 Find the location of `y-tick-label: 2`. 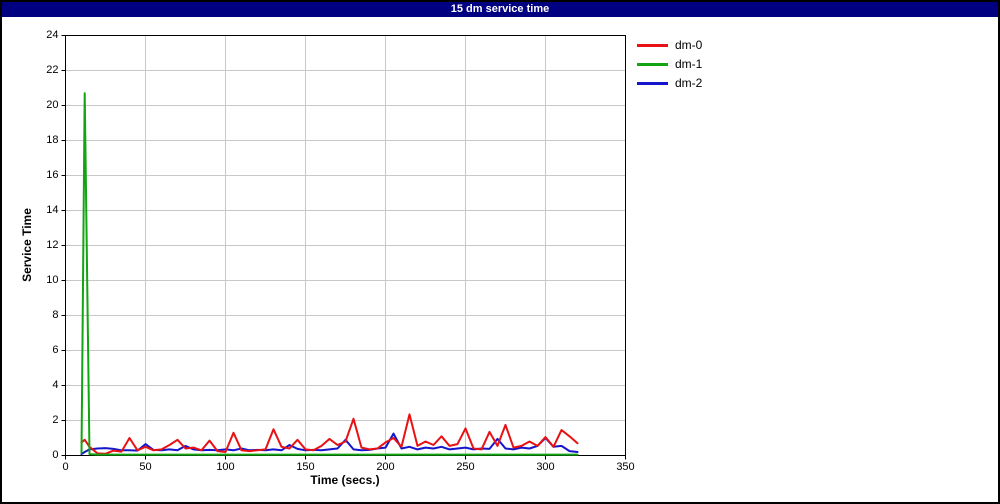

y-tick-label: 2 is located at coordinates (55, 420).